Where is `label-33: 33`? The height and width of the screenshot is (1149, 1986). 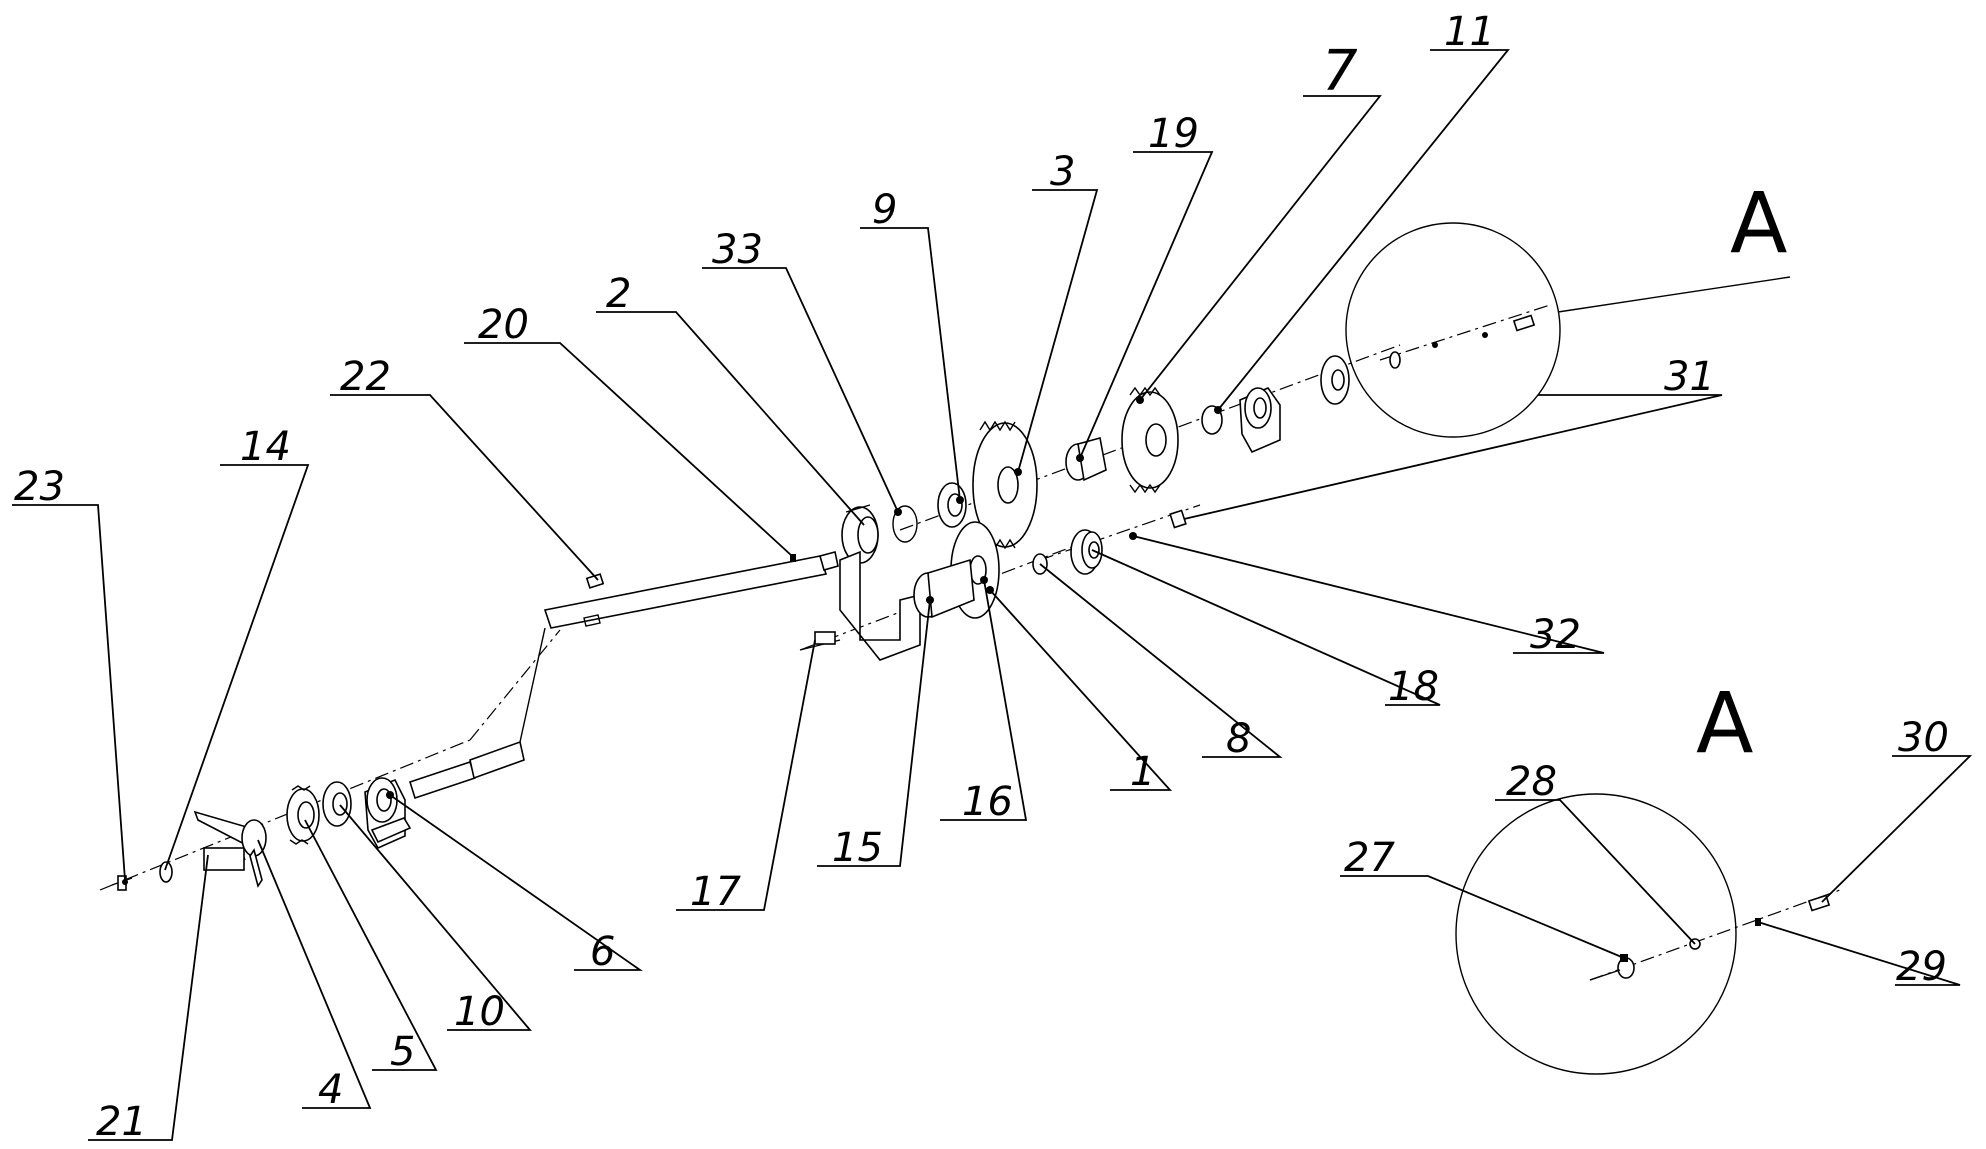 label-33: 33 is located at coordinates (737, 250).